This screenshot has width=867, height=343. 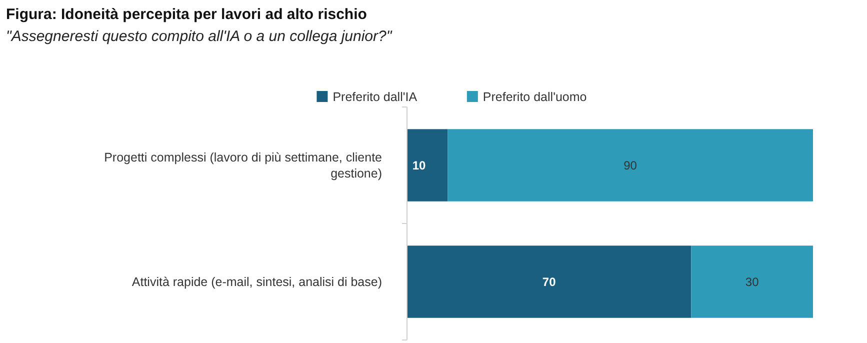 I want to click on y-tick-label: Attività rapide (e-mail, sintesi, analisi di base), so click(x=257, y=281).